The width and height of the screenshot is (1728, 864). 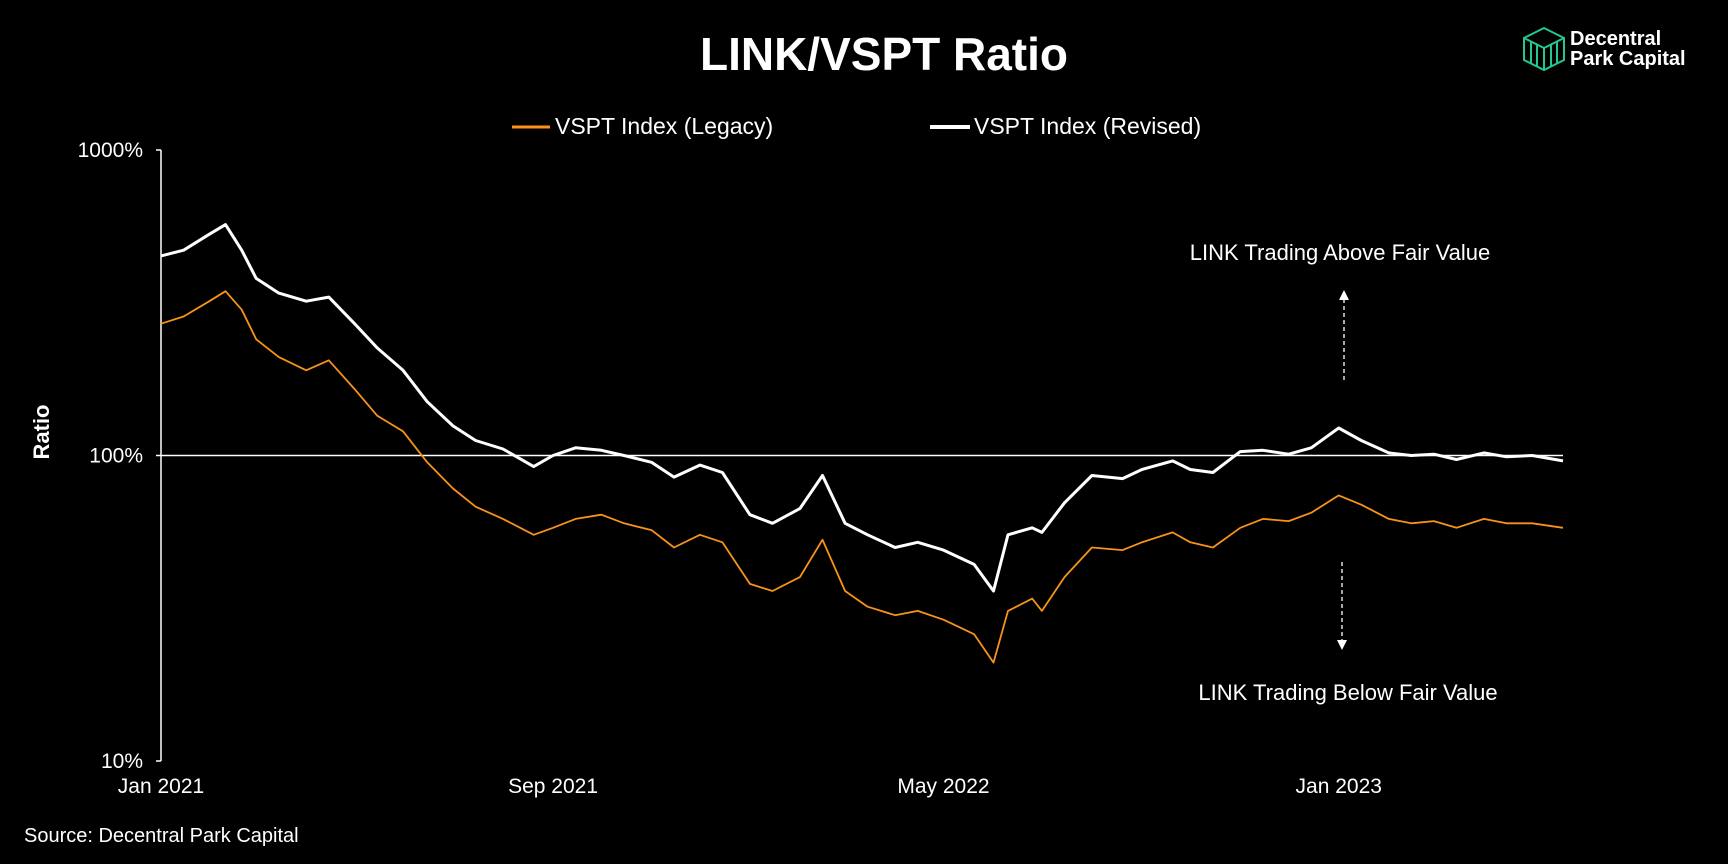 I want to click on legend-label-legacy: VSPT Index (Legacy), so click(x=664, y=126).